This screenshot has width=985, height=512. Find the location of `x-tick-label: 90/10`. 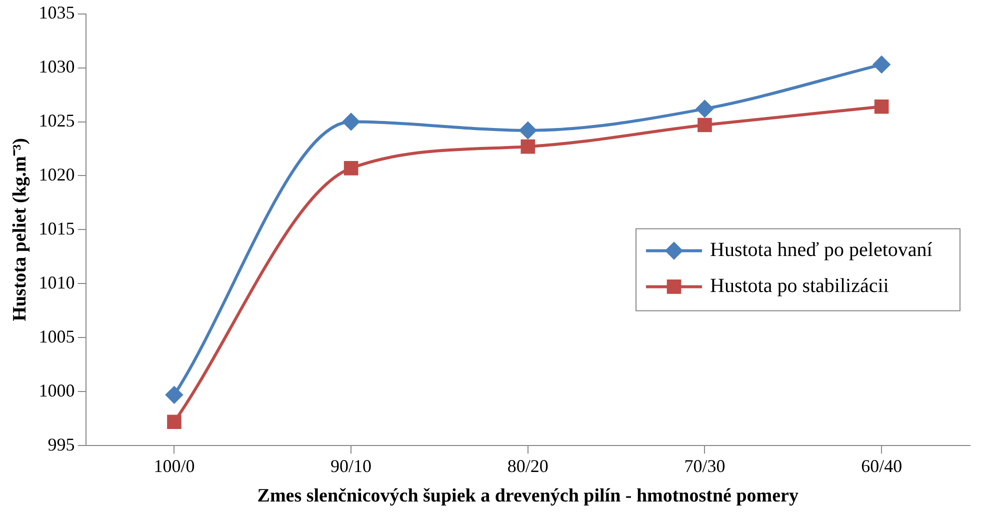

x-tick-label: 90/10 is located at coordinates (351, 466).